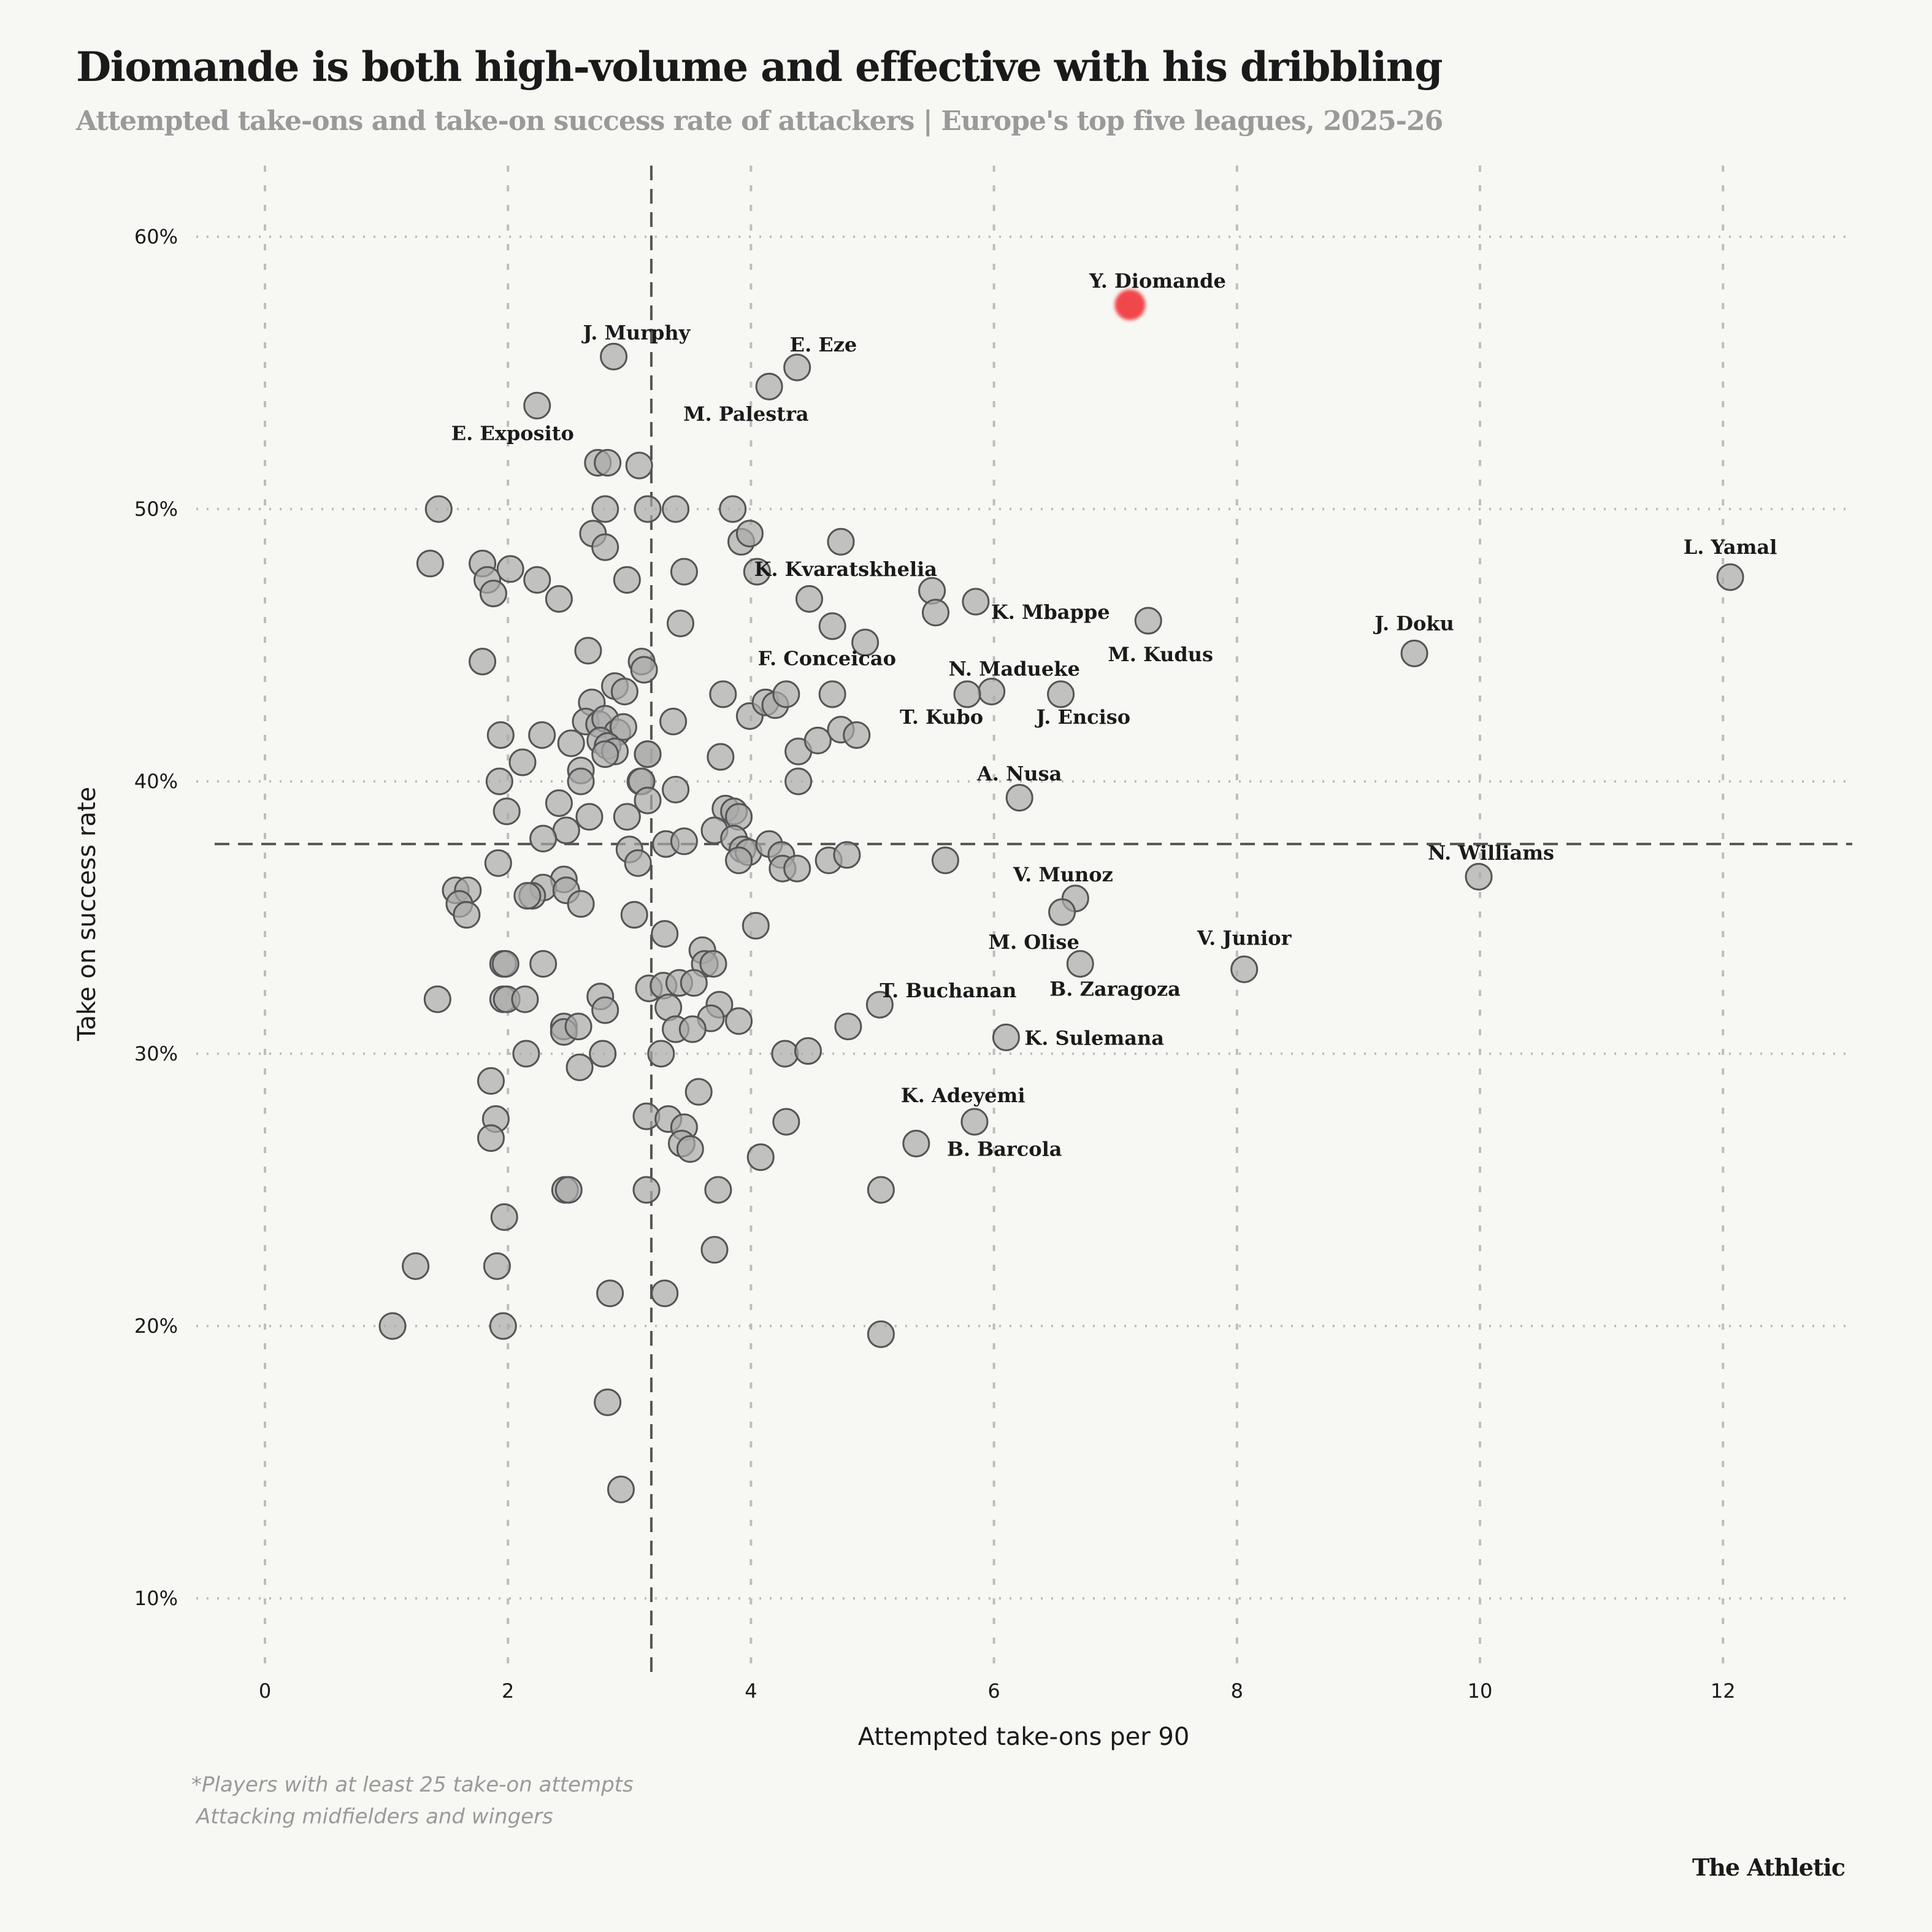  I want to click on x-axis-title: Attempted take-ons per 90, so click(1024, 1737).